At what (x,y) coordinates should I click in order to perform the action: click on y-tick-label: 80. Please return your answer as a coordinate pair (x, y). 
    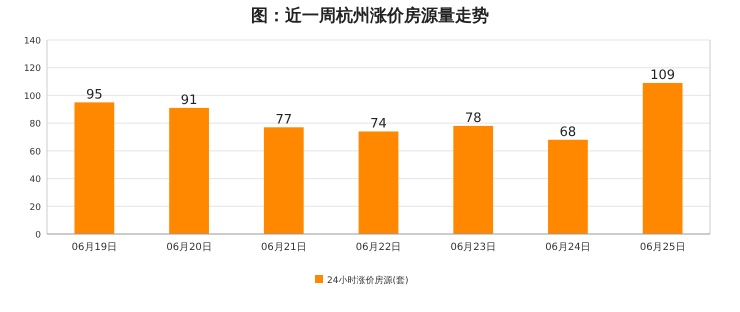
    Looking at the image, I should click on (36, 125).